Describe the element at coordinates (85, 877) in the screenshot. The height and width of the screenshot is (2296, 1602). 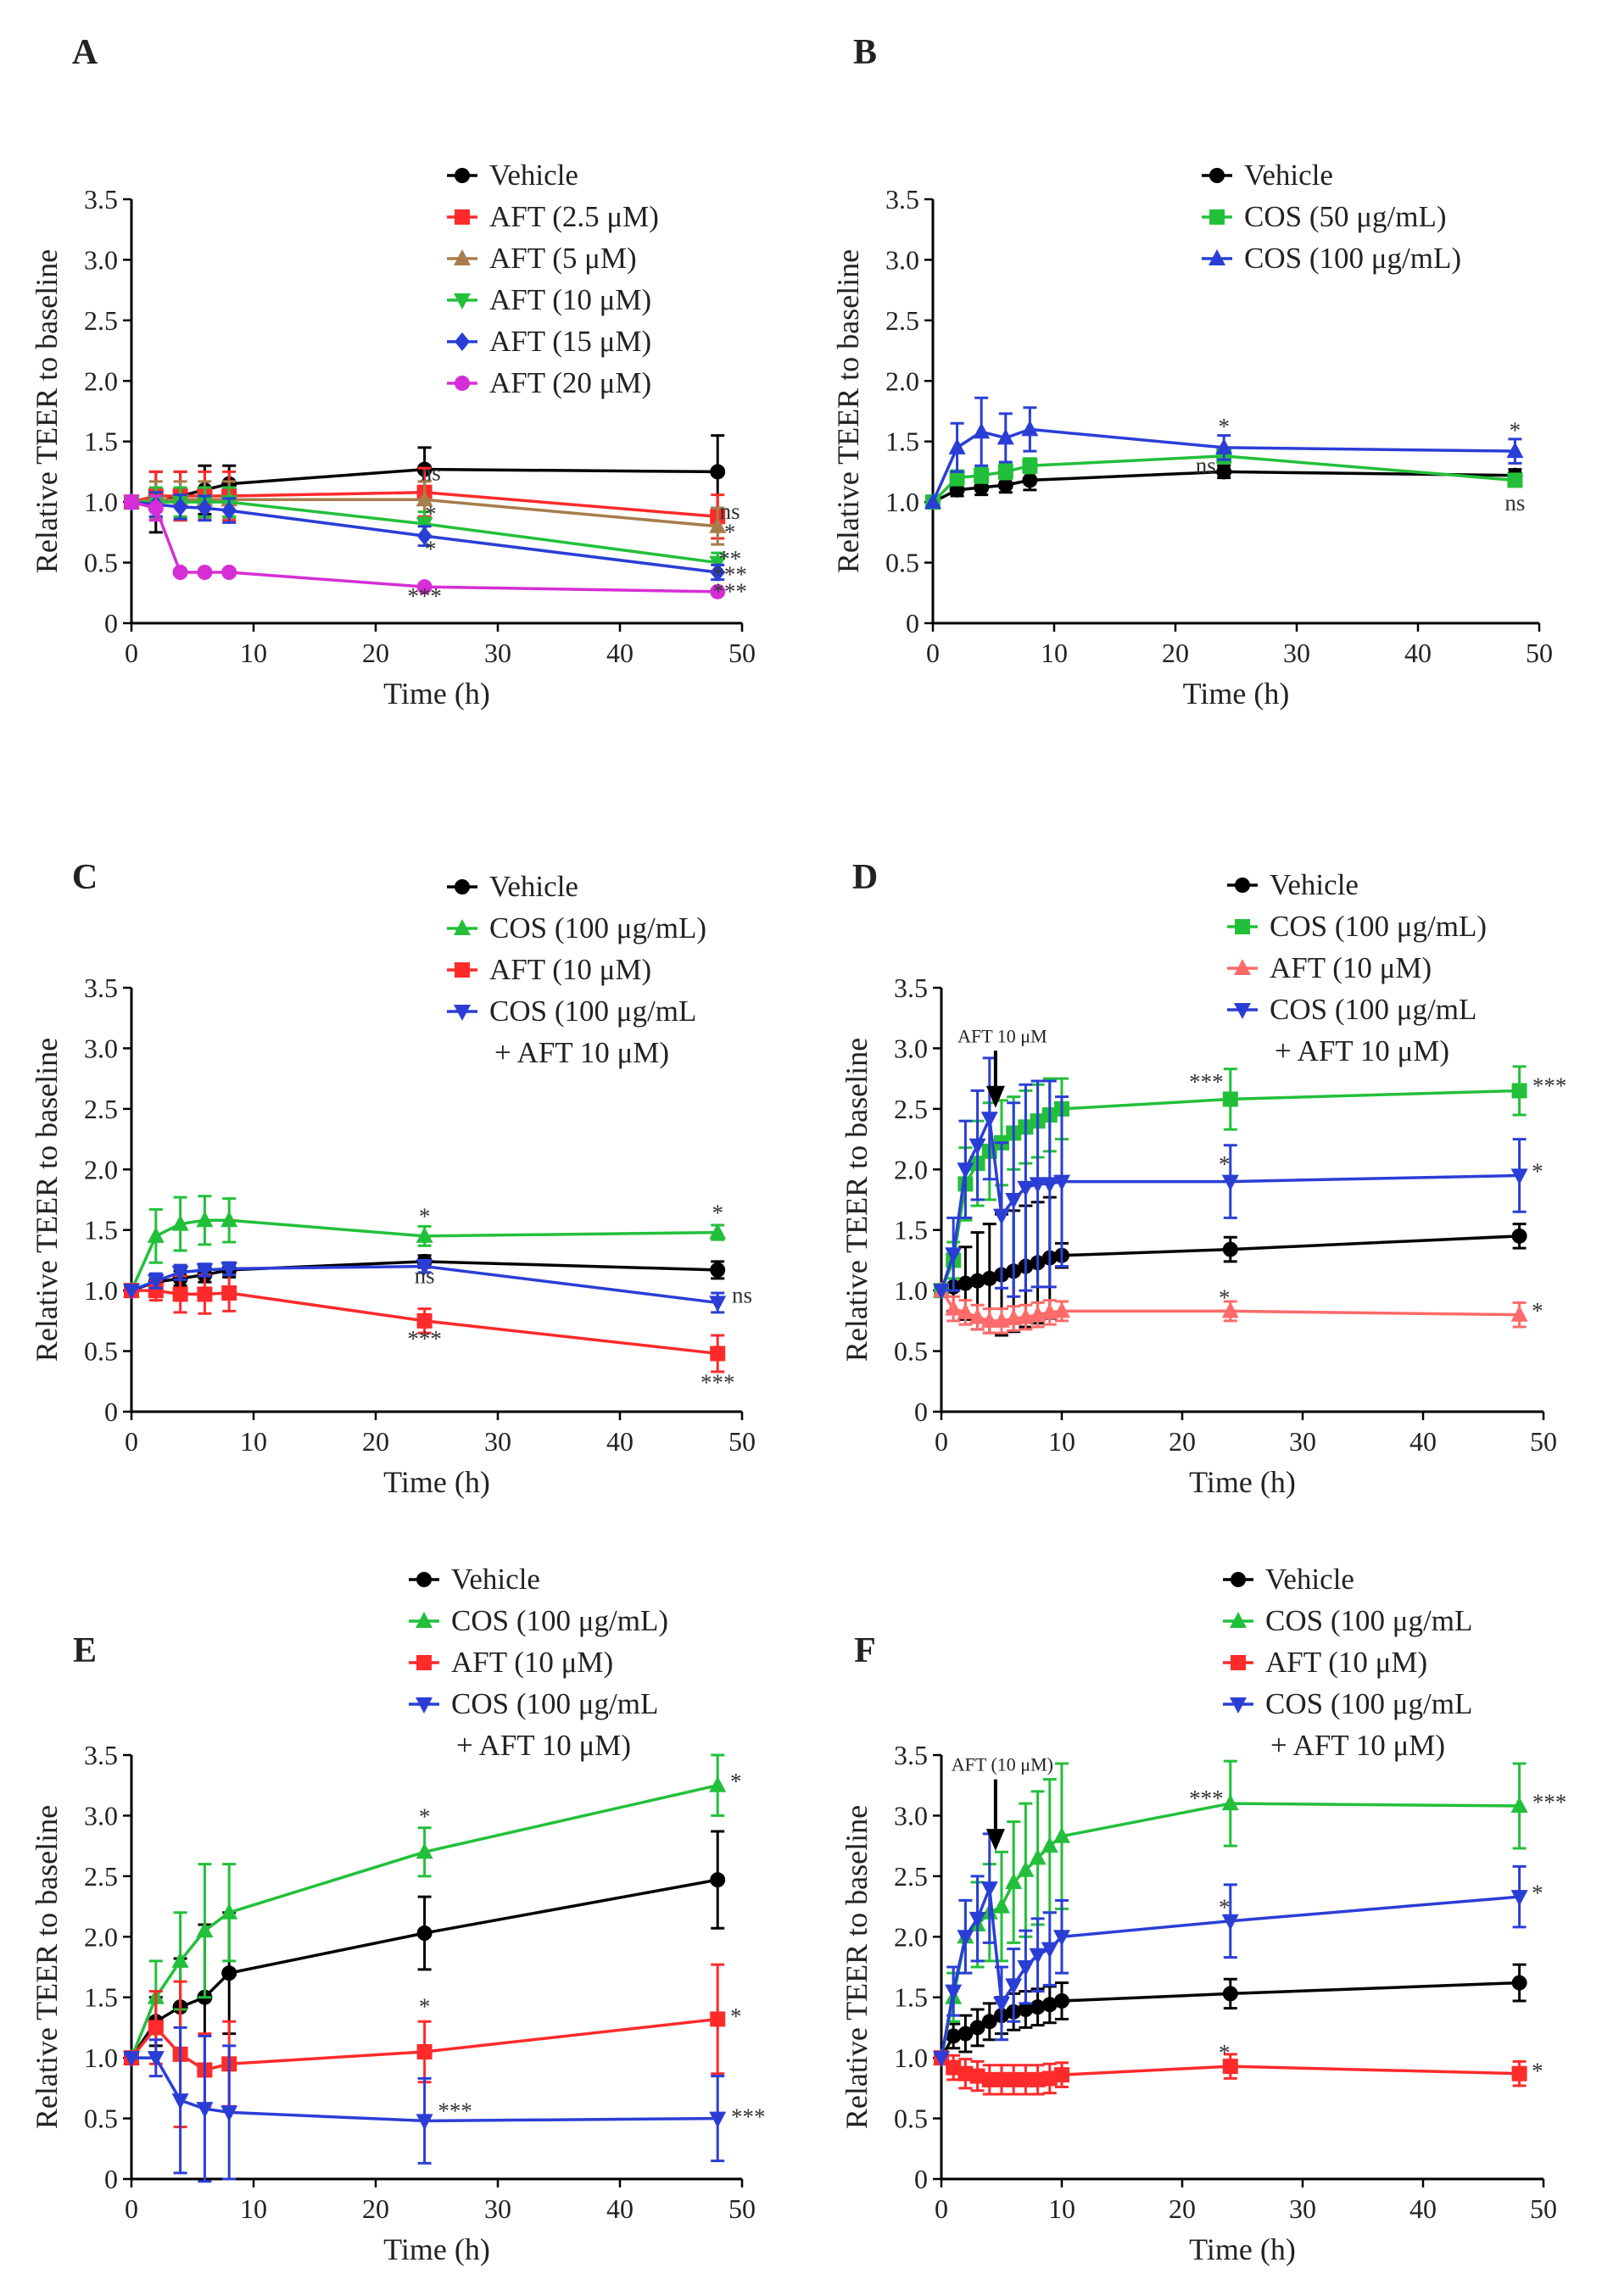
I see `panel-letter: C` at that location.